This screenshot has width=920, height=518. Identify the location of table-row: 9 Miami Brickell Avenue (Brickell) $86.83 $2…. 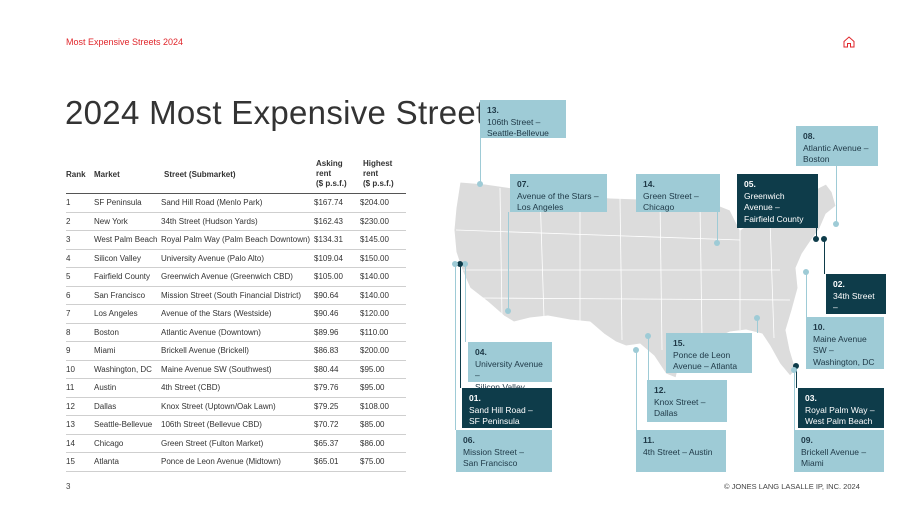
(236, 351).